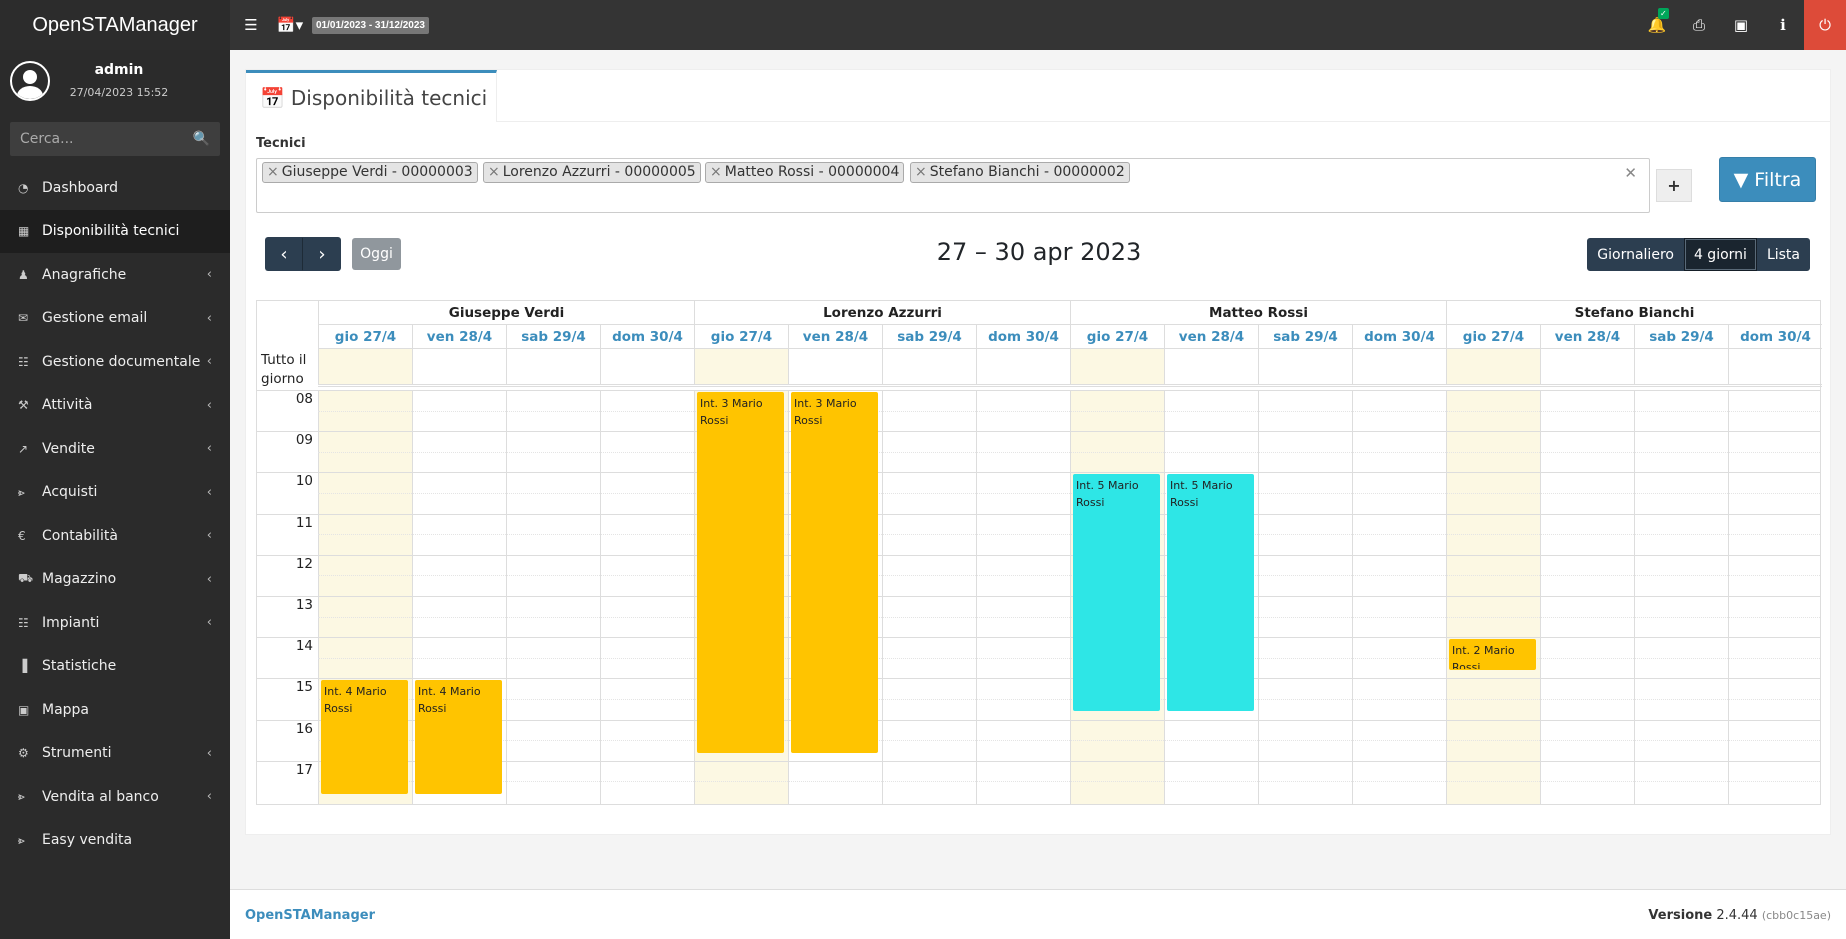 Image resolution: width=1846 pixels, height=939 pixels. I want to click on next-button: ›, so click(322, 254).